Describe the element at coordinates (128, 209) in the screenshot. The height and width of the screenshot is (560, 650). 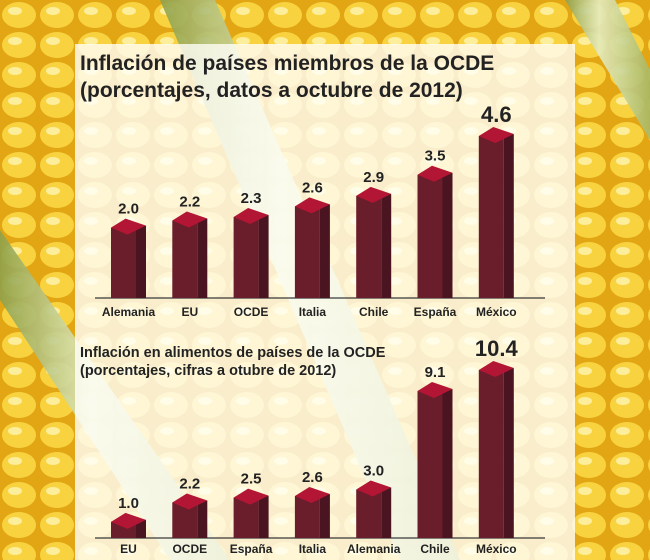
I see `chart1-value-label: 2.0` at that location.